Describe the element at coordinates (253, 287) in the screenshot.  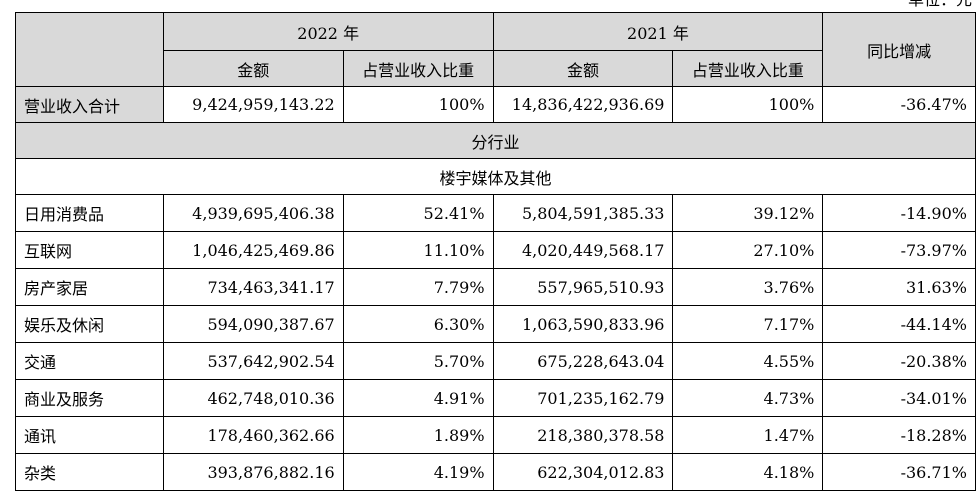
I see `row-amount-2022: 734,463,341.17` at that location.